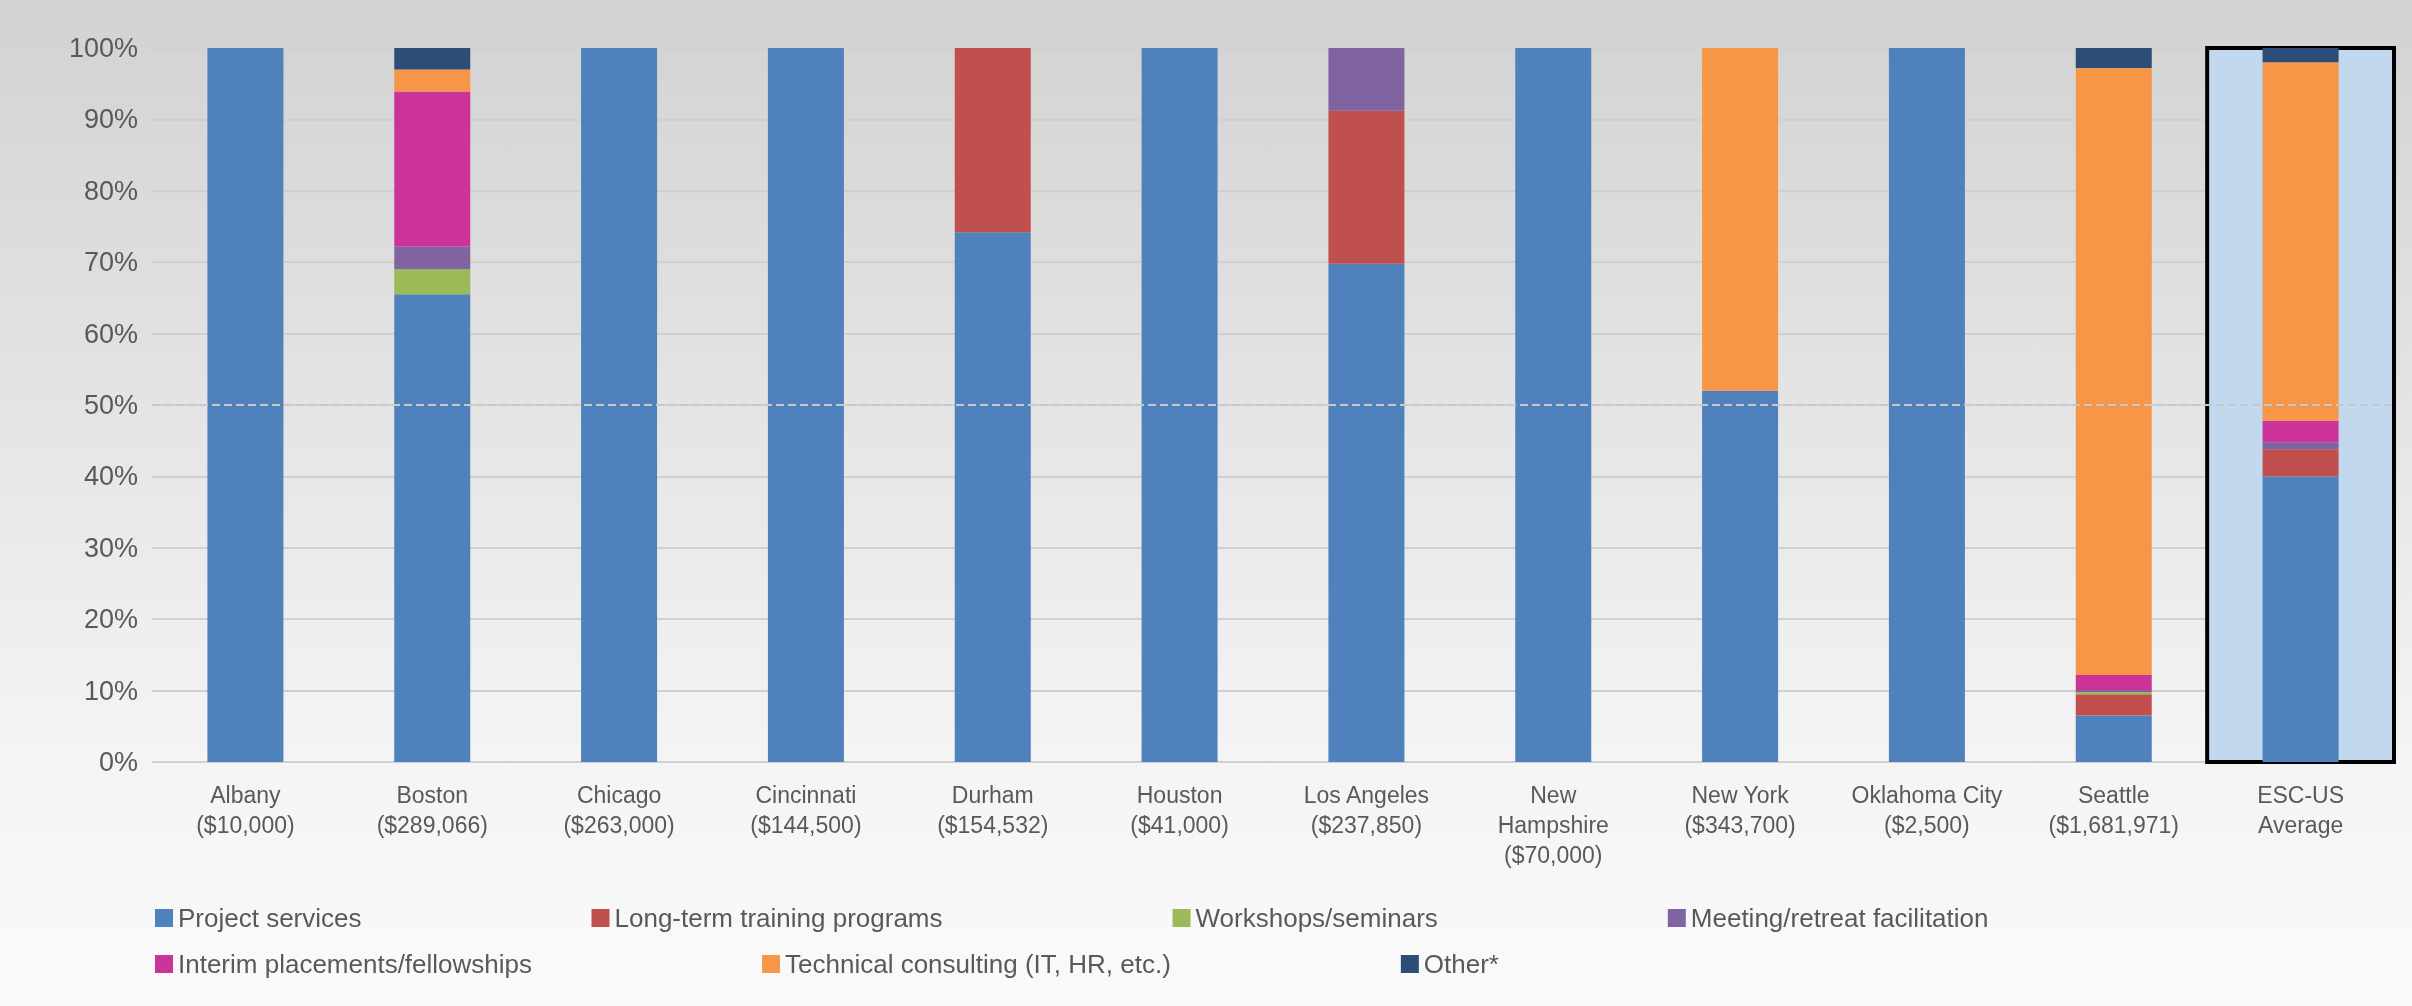 The height and width of the screenshot is (1006, 2412). What do you see at coordinates (2301, 810) in the screenshot?
I see `x-tick-label: ESC-US Average` at bounding box center [2301, 810].